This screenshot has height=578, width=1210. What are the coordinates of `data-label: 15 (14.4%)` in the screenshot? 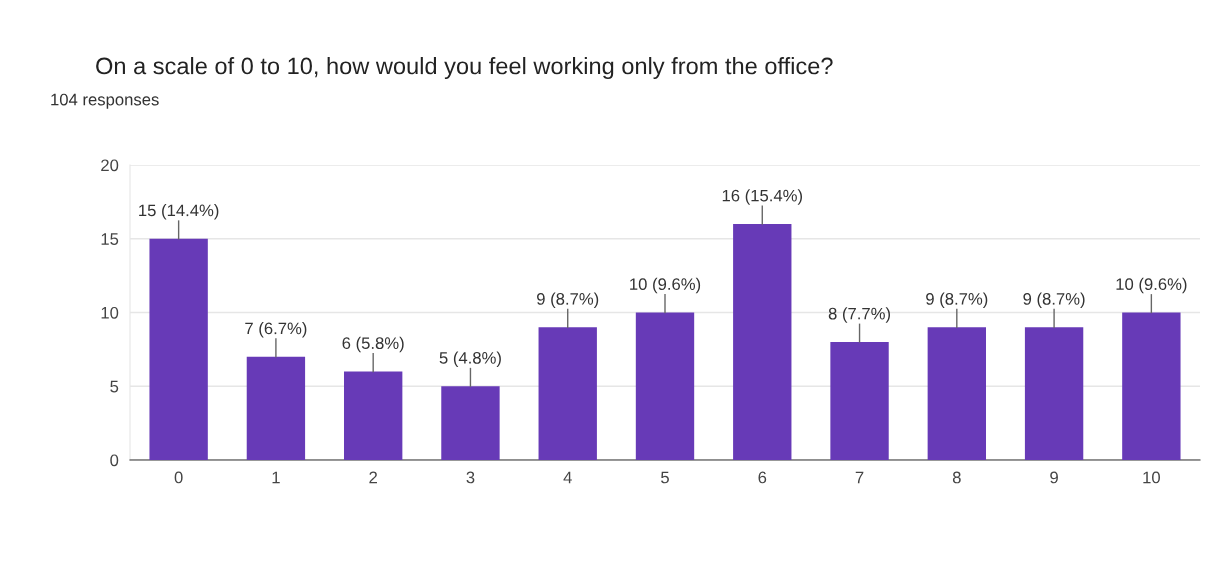 It's located at (179, 212).